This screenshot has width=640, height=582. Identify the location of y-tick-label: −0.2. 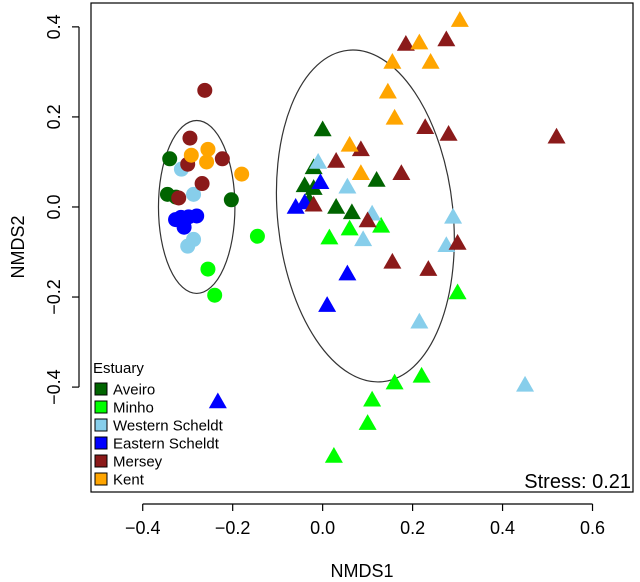
(54, 297).